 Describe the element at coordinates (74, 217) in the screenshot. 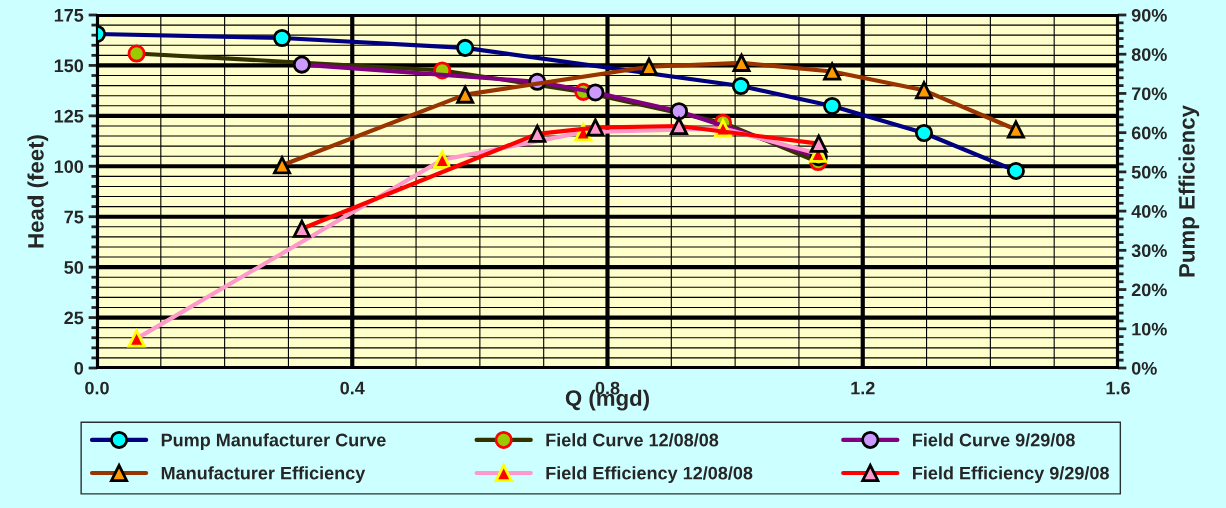

I see `y-tick-label: 75` at that location.